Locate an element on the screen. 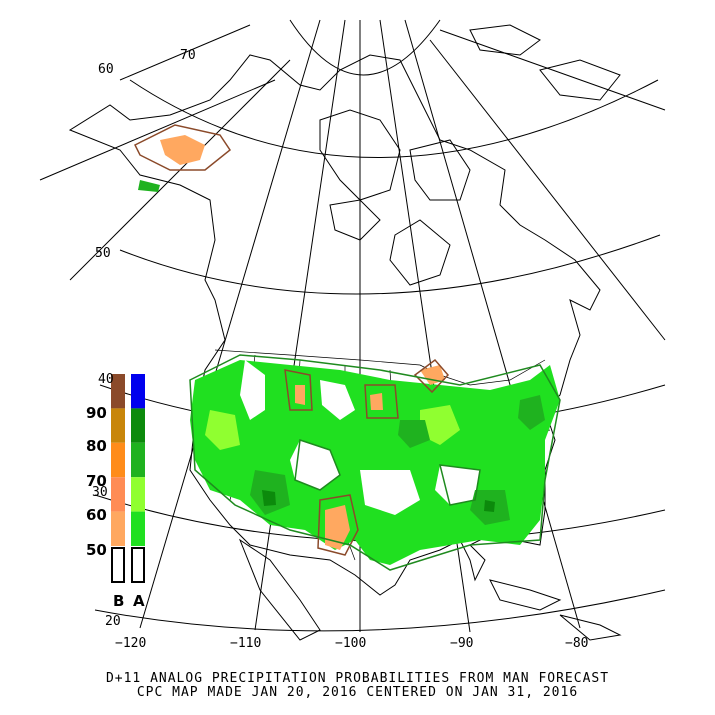 This screenshot has width=715, height=715. legend-value-50: 50 is located at coordinates (96, 550).